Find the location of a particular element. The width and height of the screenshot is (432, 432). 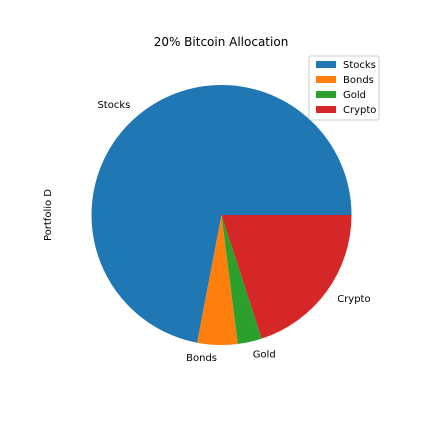

legend-swatch-crypto is located at coordinates (326, 109).